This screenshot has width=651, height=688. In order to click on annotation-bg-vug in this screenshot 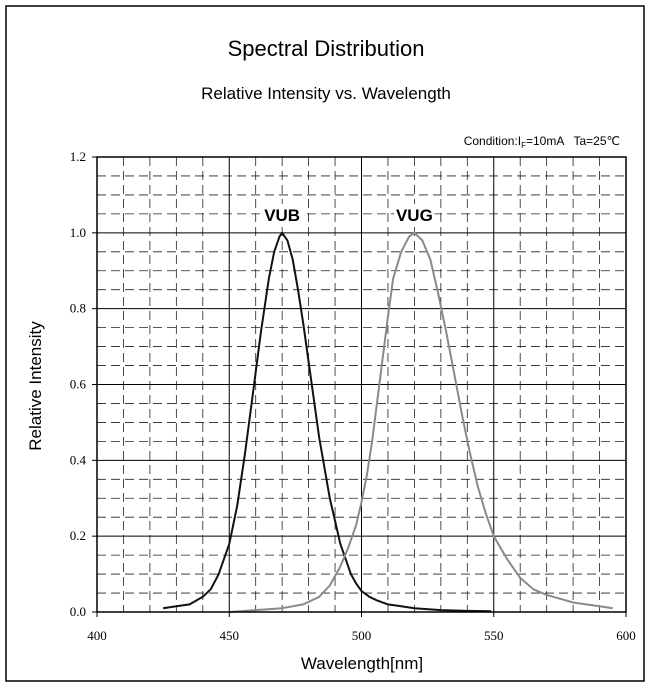, I will do `click(414, 214)`.